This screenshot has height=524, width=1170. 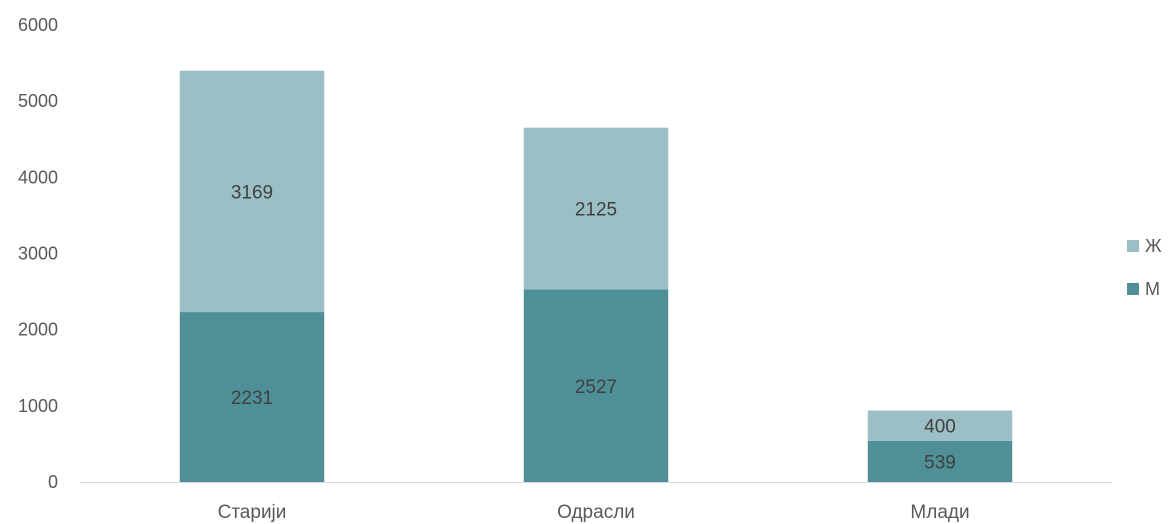 I want to click on x-tick-label: Млади, so click(x=939, y=512).